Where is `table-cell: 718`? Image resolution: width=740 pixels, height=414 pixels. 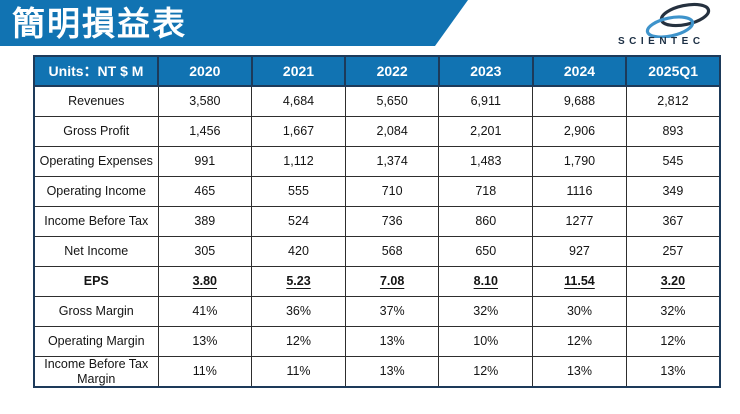
table-cell: 718 is located at coordinates (486, 191).